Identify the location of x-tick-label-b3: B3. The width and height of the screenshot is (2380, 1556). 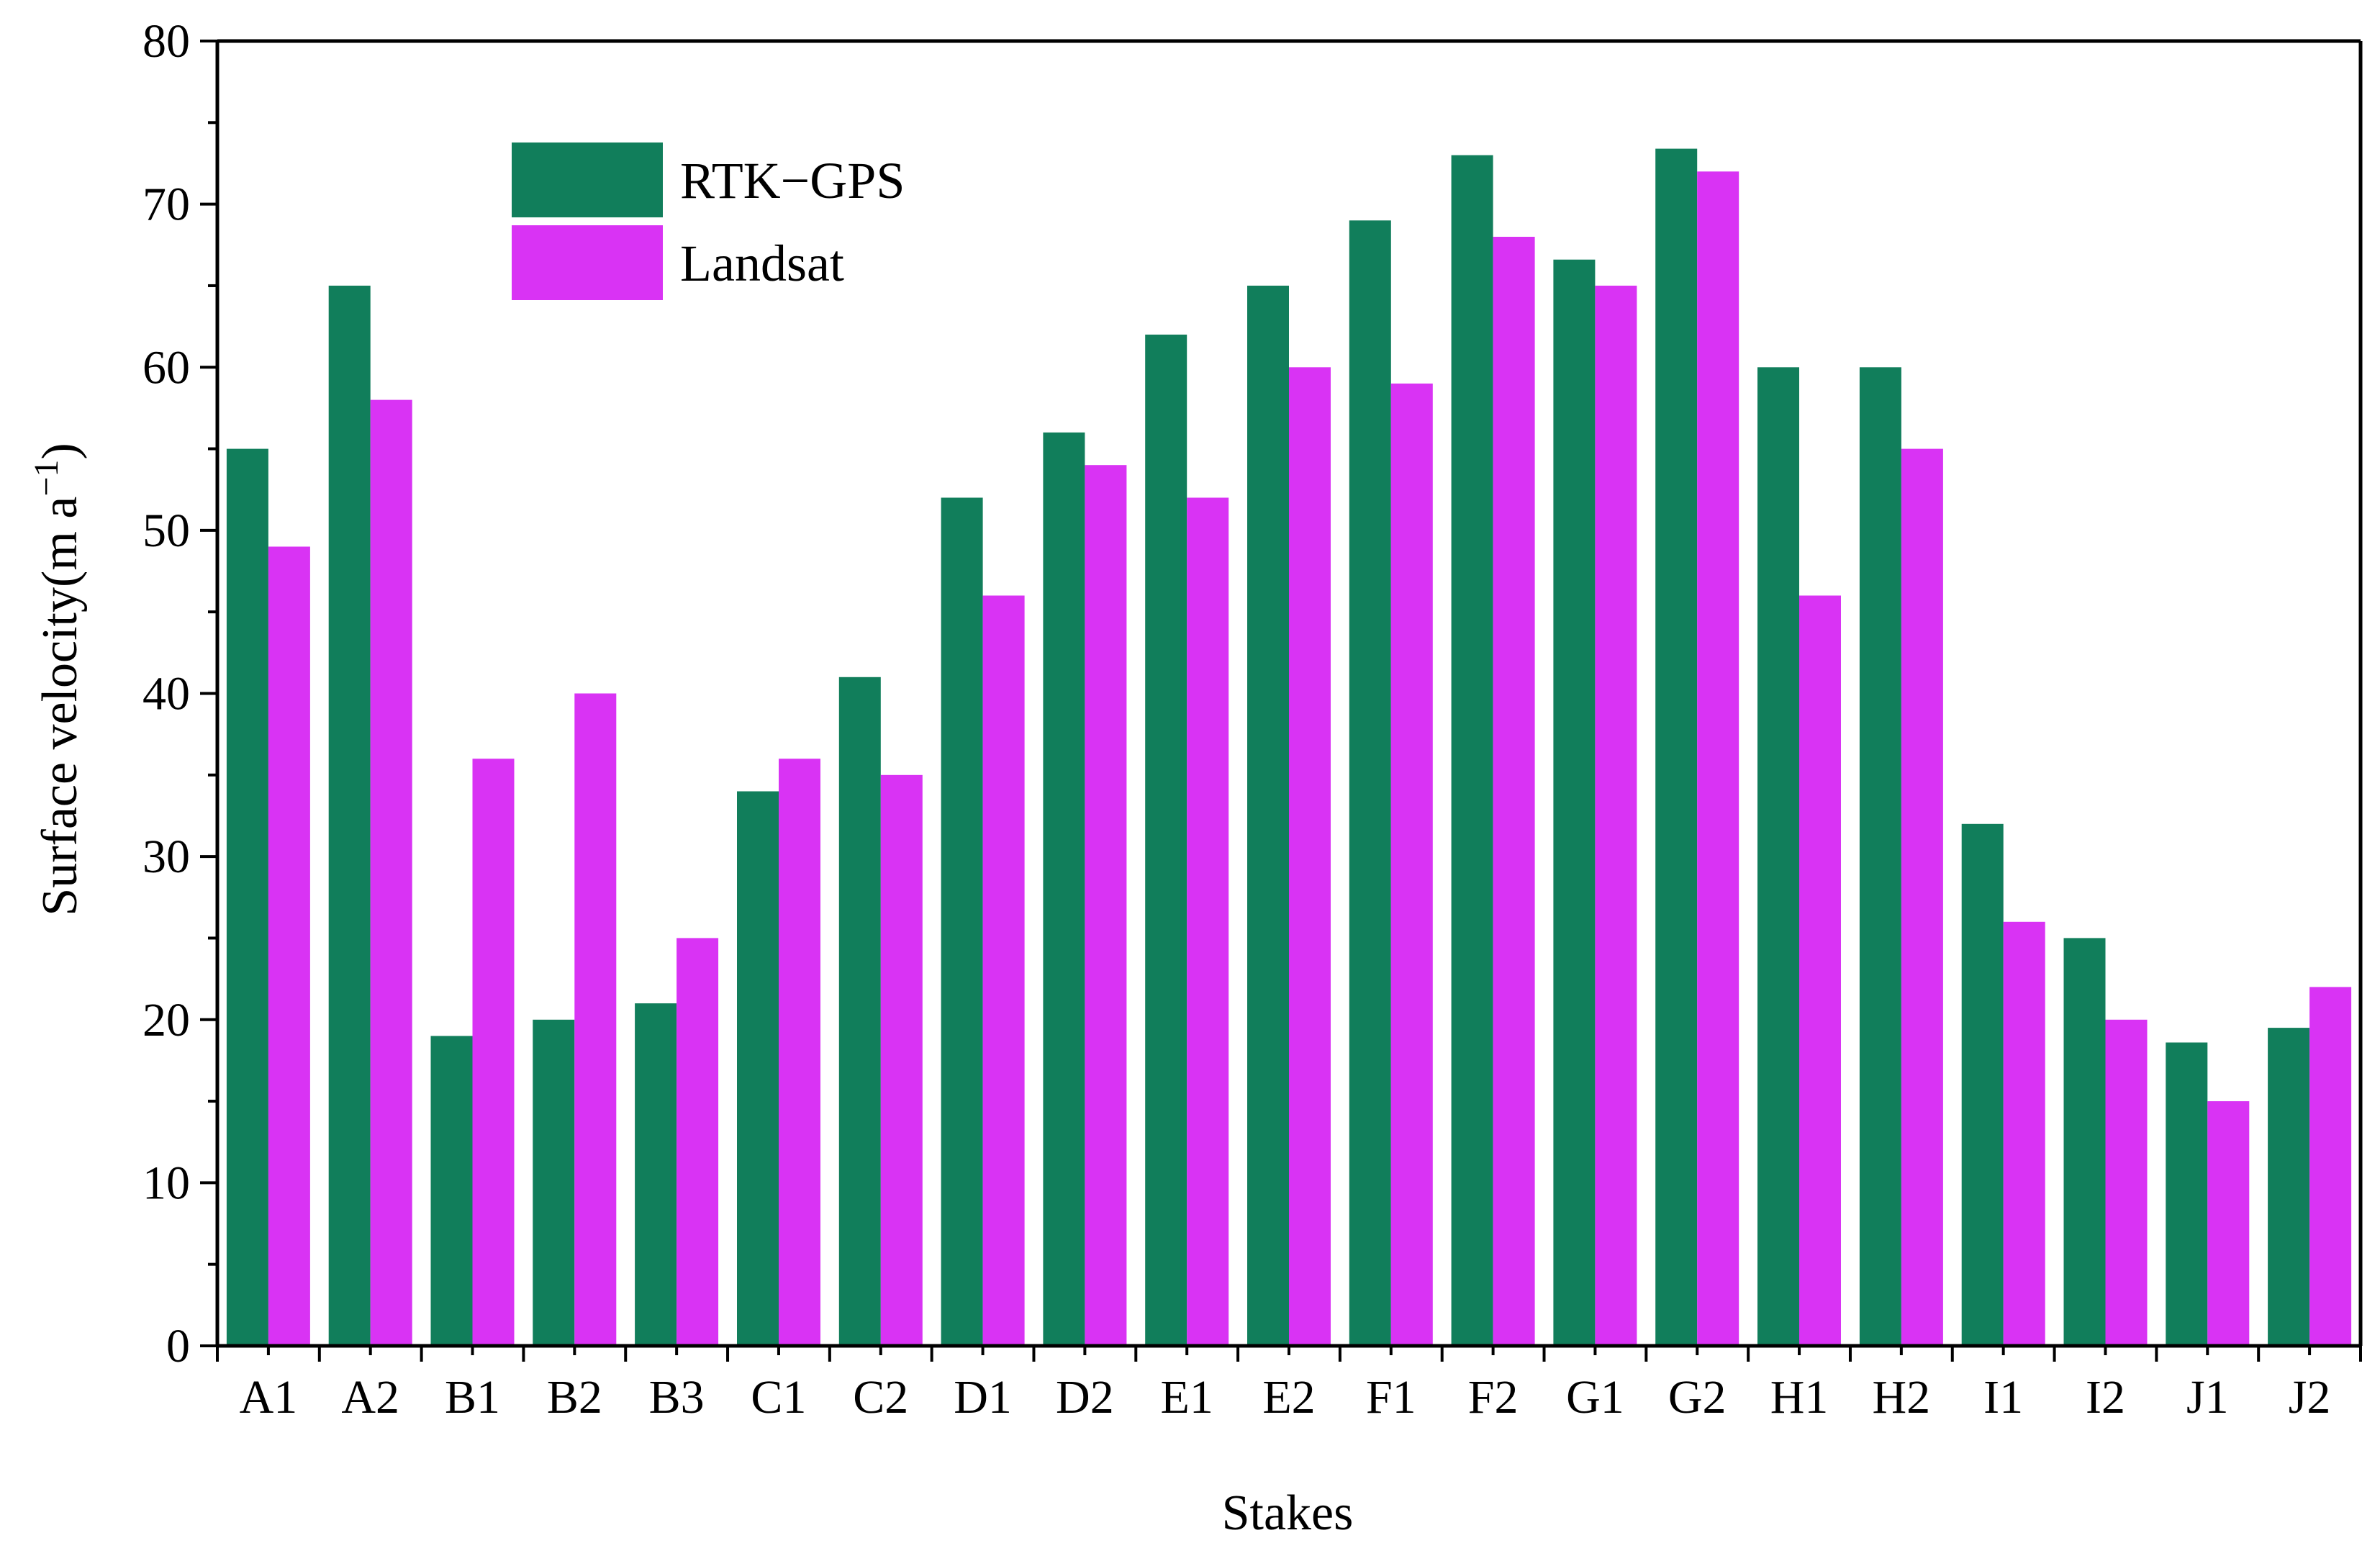
(677, 1397).